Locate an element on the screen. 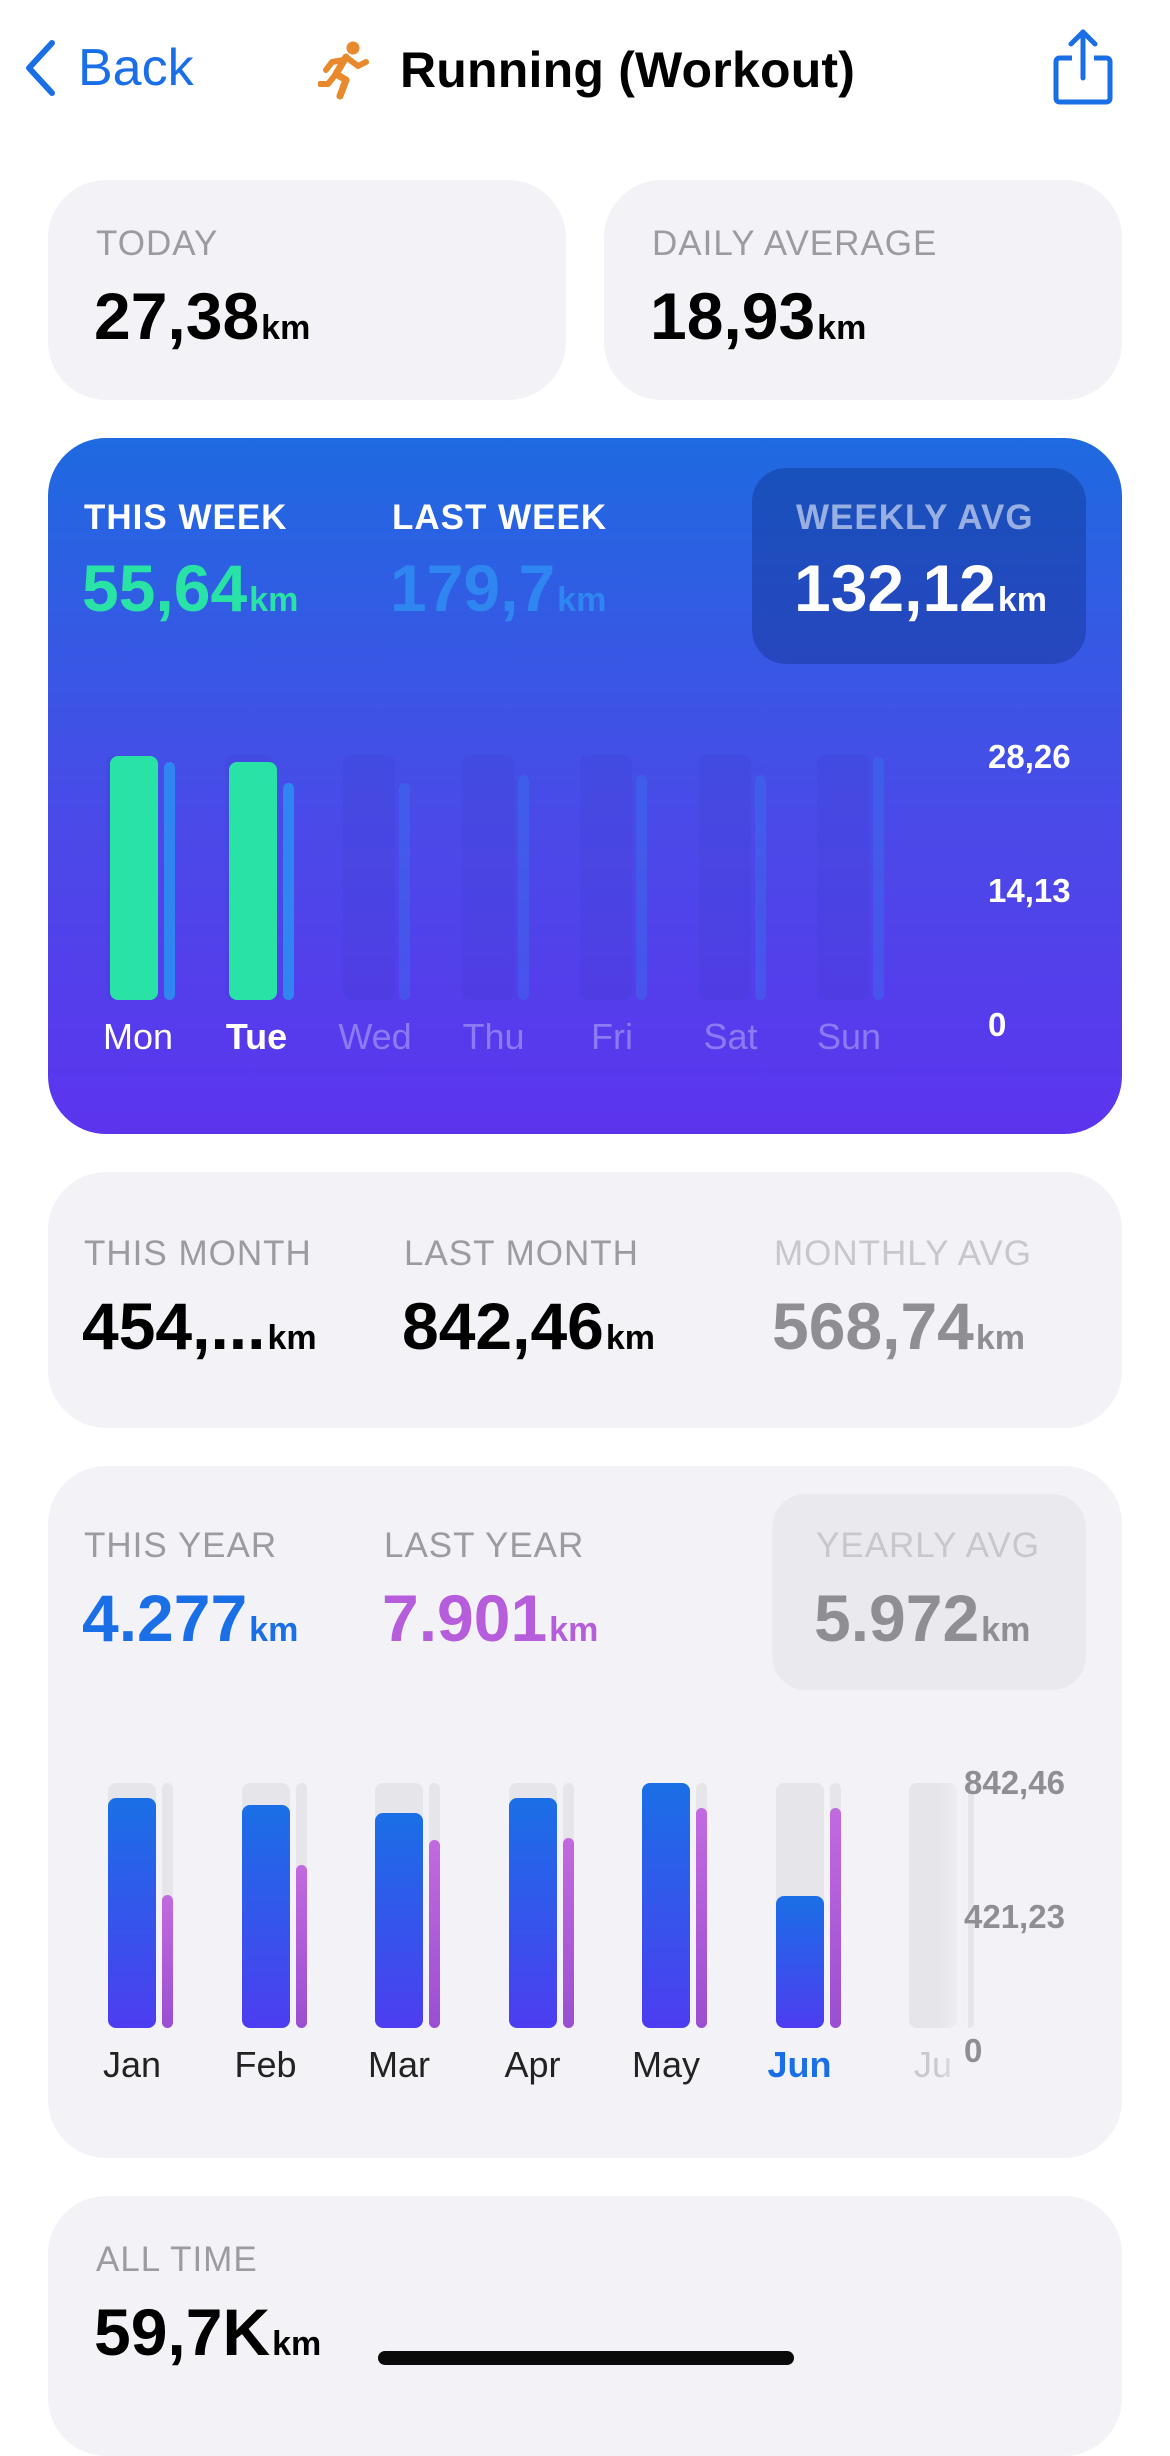 Image resolution: width=1170 pixels, height=2456 pixels. month-chart-fade is located at coordinates (953, 1926).